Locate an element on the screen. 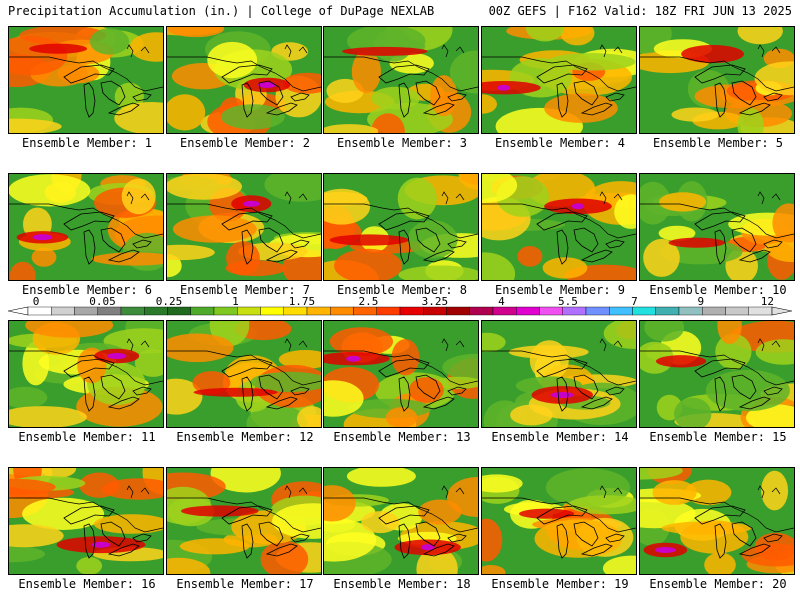 The height and width of the screenshot is (600, 800). colorbar-min-arrow is located at coordinates (18, 311).